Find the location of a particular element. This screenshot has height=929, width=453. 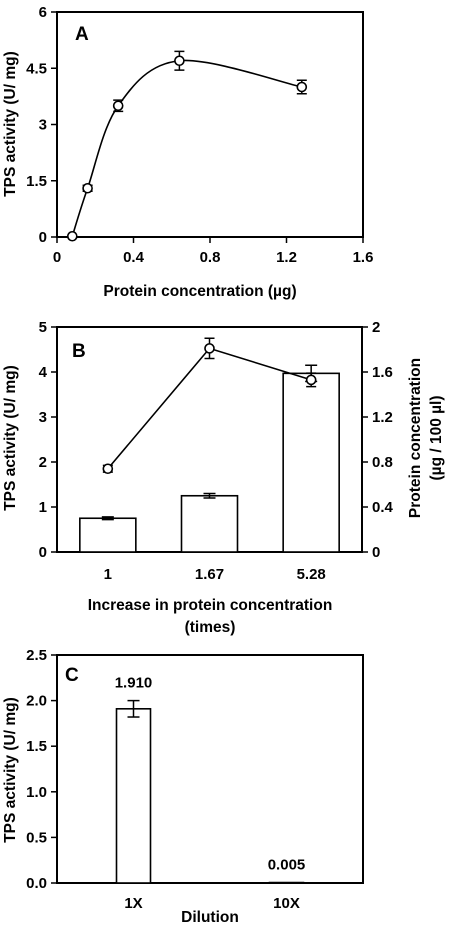

panel-a-x-axis-label: Protein concentration (µg) is located at coordinates (199, 291).